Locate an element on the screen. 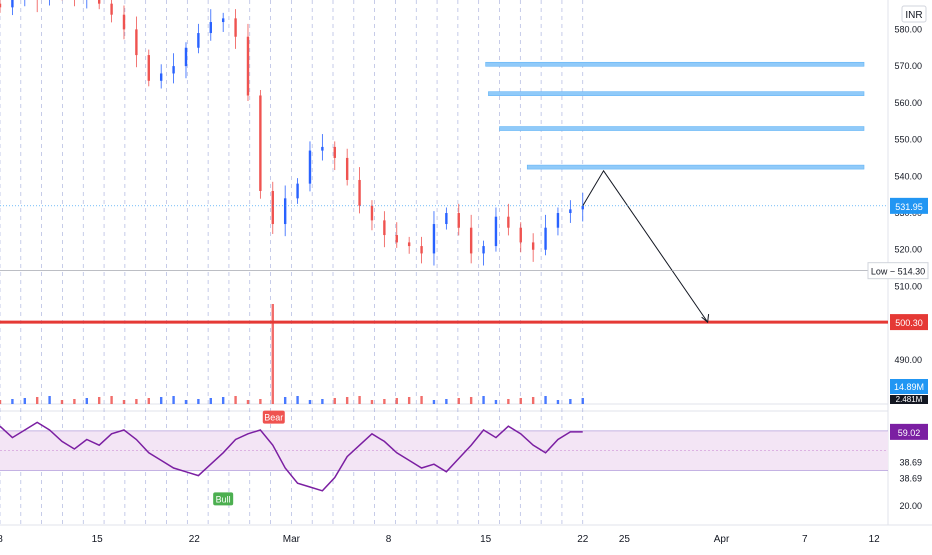  price-axis-tick: 510.00 is located at coordinates (908, 286).